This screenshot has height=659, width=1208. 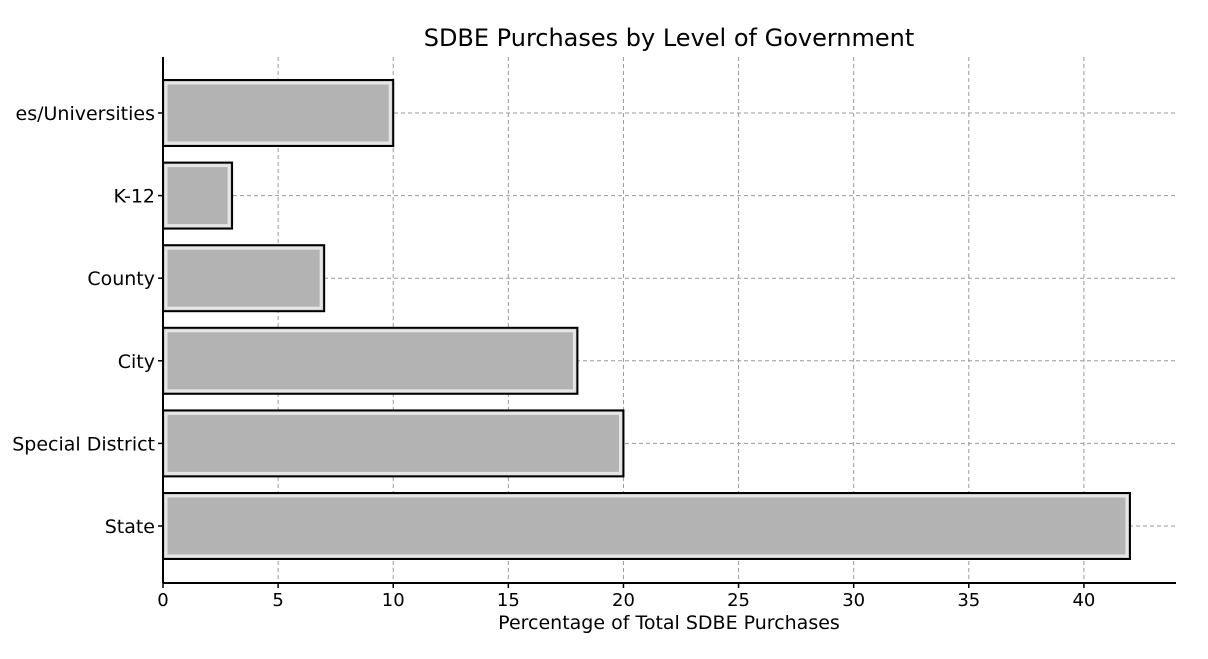 What do you see at coordinates (508, 600) in the screenshot?
I see `x-tick-label: 15` at bounding box center [508, 600].